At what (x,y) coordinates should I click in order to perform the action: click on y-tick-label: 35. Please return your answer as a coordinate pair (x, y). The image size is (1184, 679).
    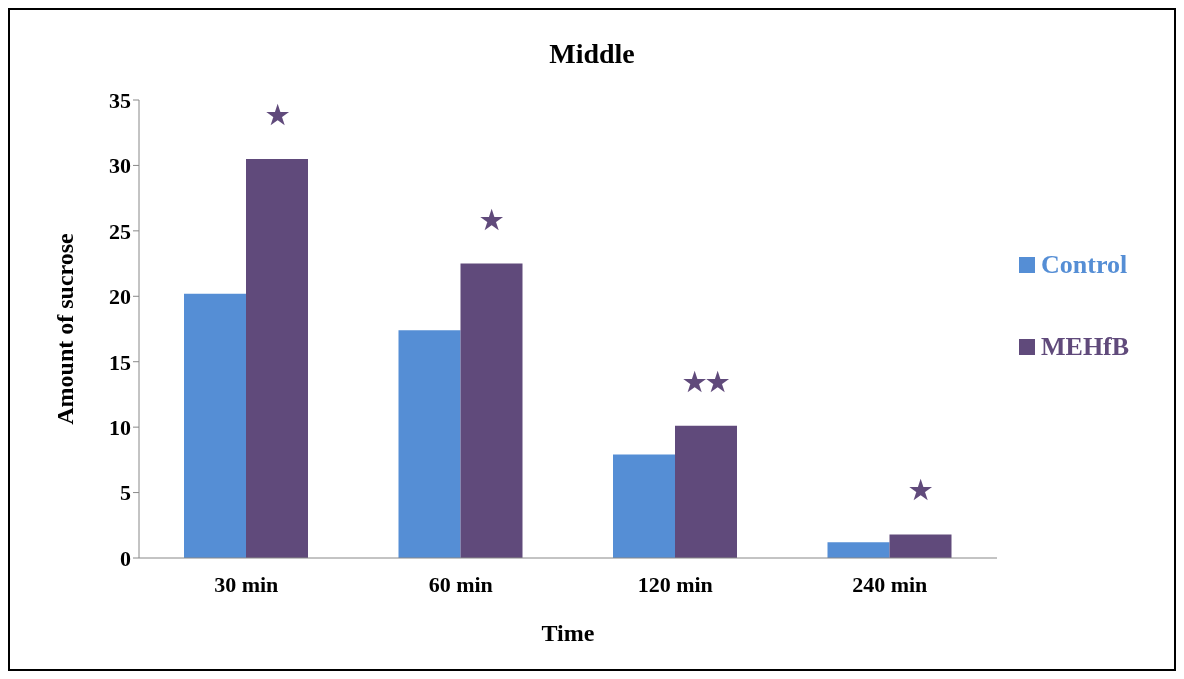
    Looking at the image, I should click on (120, 100).